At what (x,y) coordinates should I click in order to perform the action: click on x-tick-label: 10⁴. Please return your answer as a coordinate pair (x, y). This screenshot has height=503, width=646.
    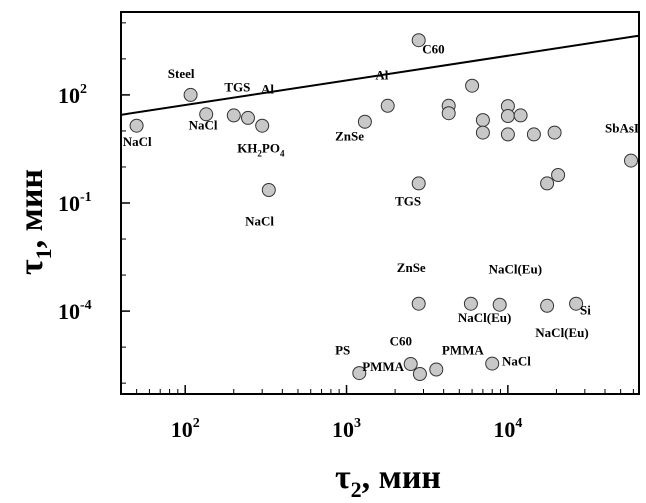
    Looking at the image, I should click on (507, 429).